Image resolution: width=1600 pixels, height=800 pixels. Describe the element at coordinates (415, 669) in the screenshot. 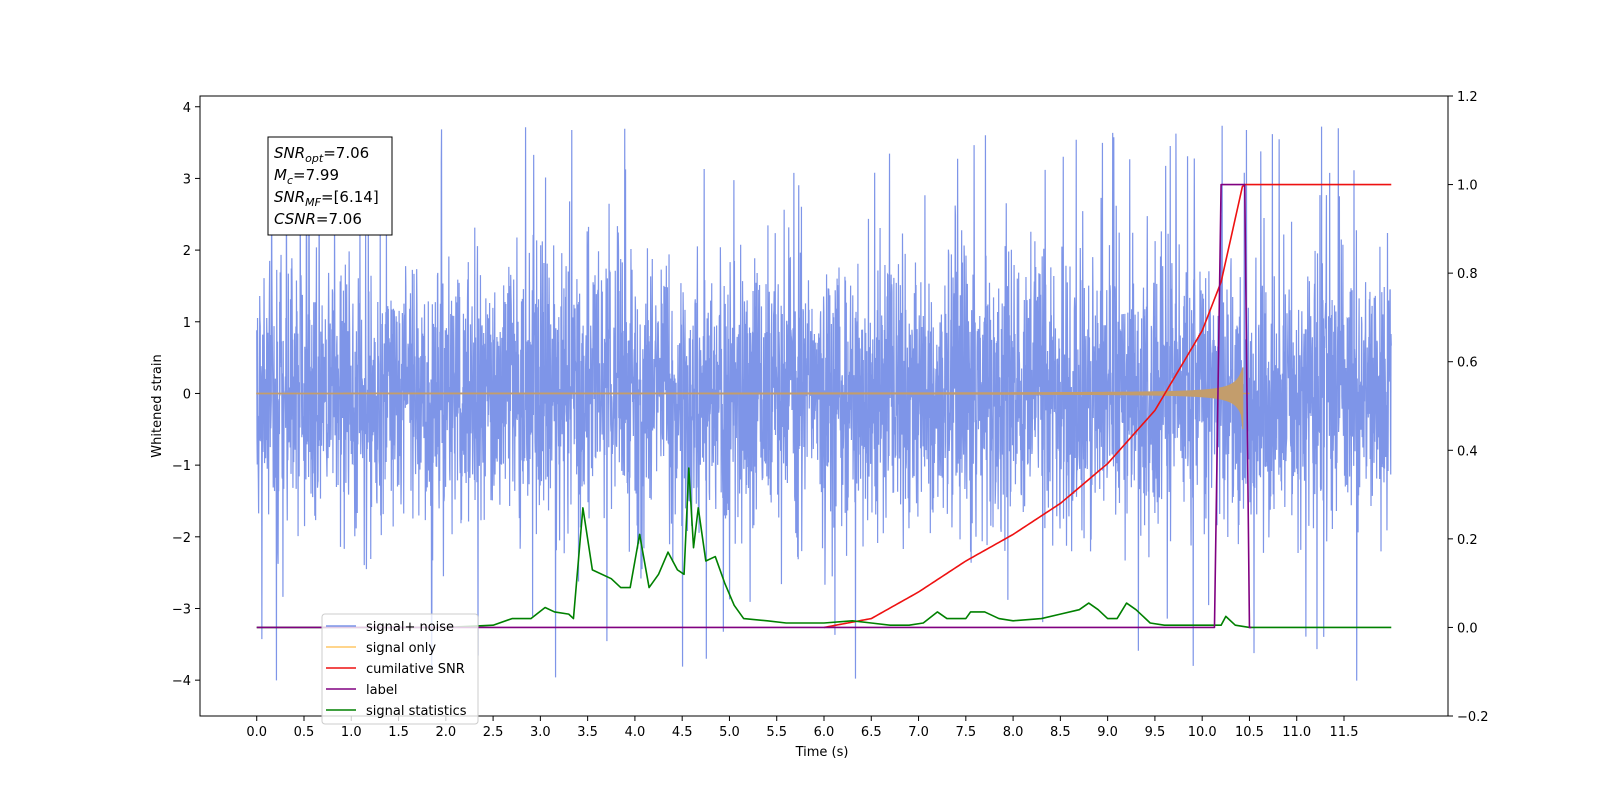

I see `legend-label: cumilative SNR` at that location.